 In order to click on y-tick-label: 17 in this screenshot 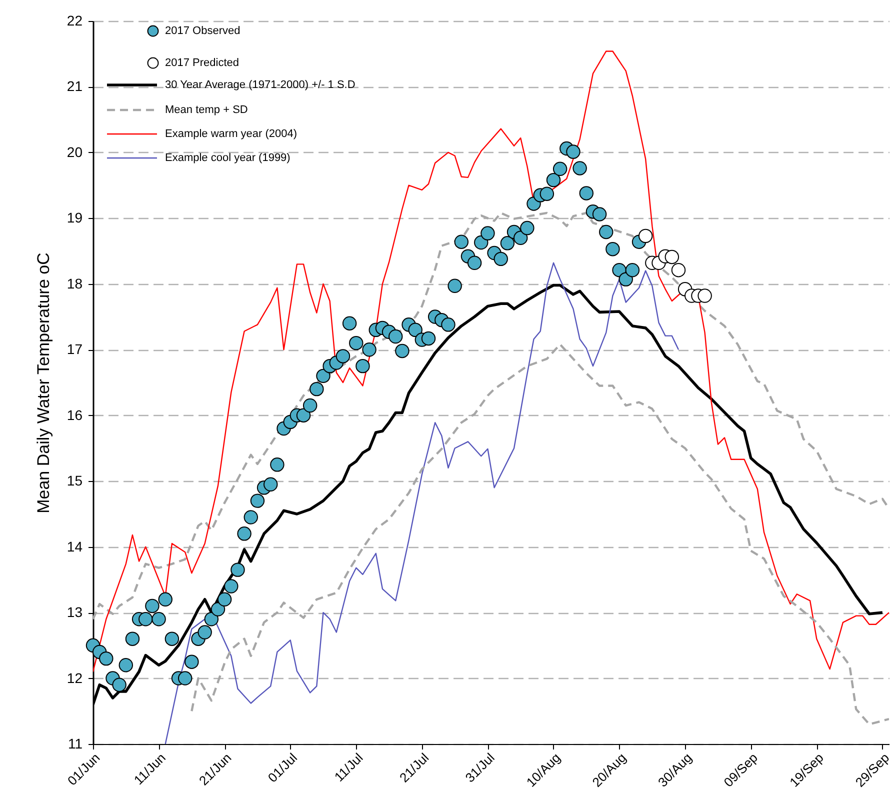, I will do `click(74, 349)`.